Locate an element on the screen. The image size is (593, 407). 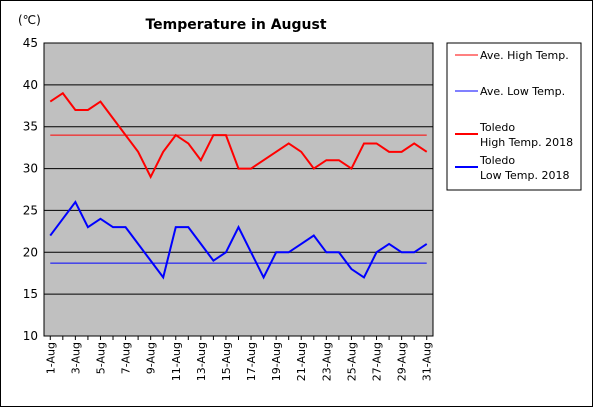
y-tick-label: 25 is located at coordinates (30, 210).